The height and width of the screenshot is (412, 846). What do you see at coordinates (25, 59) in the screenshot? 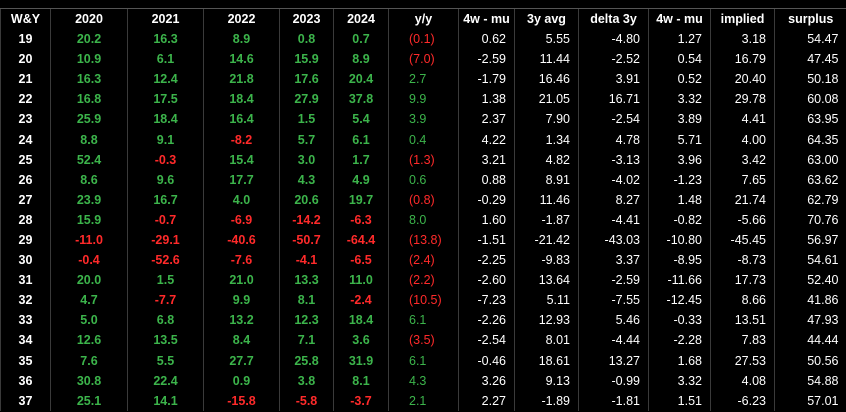
I see `table-cell: 20` at bounding box center [25, 59].